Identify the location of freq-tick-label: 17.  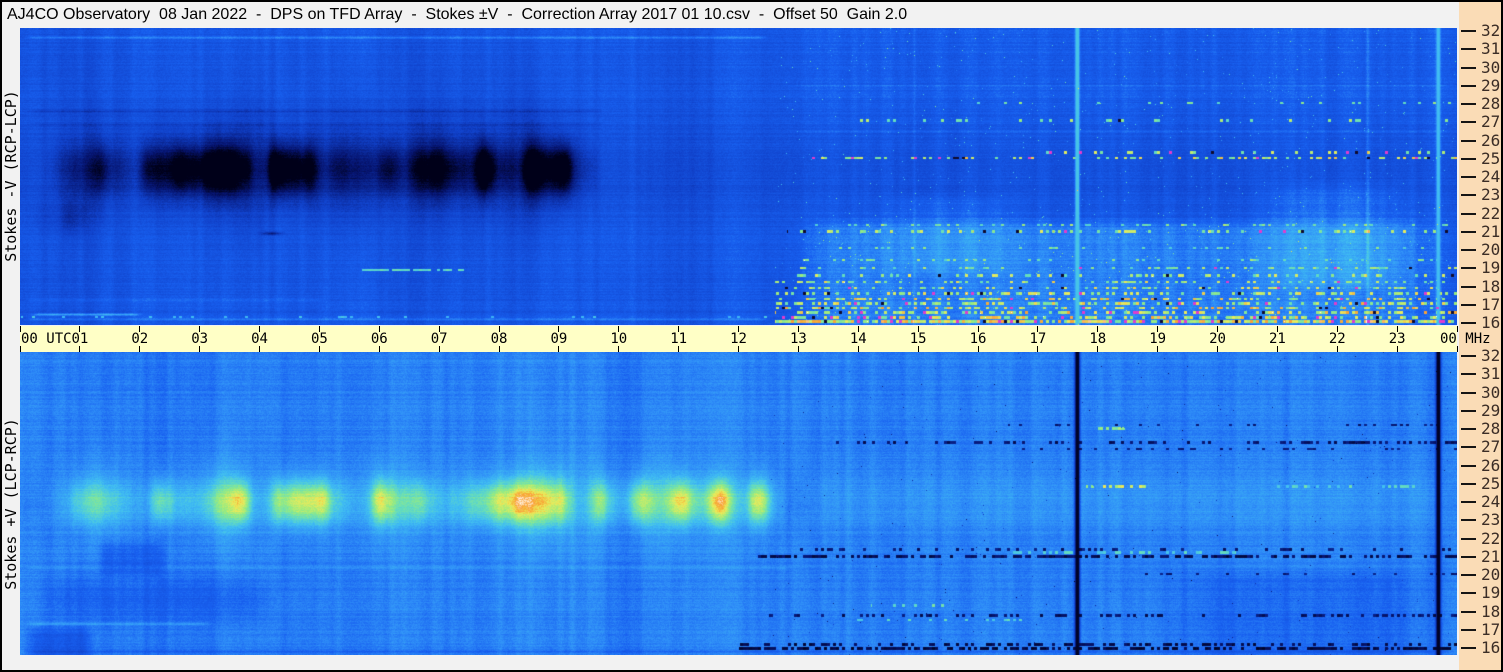
(1491, 629).